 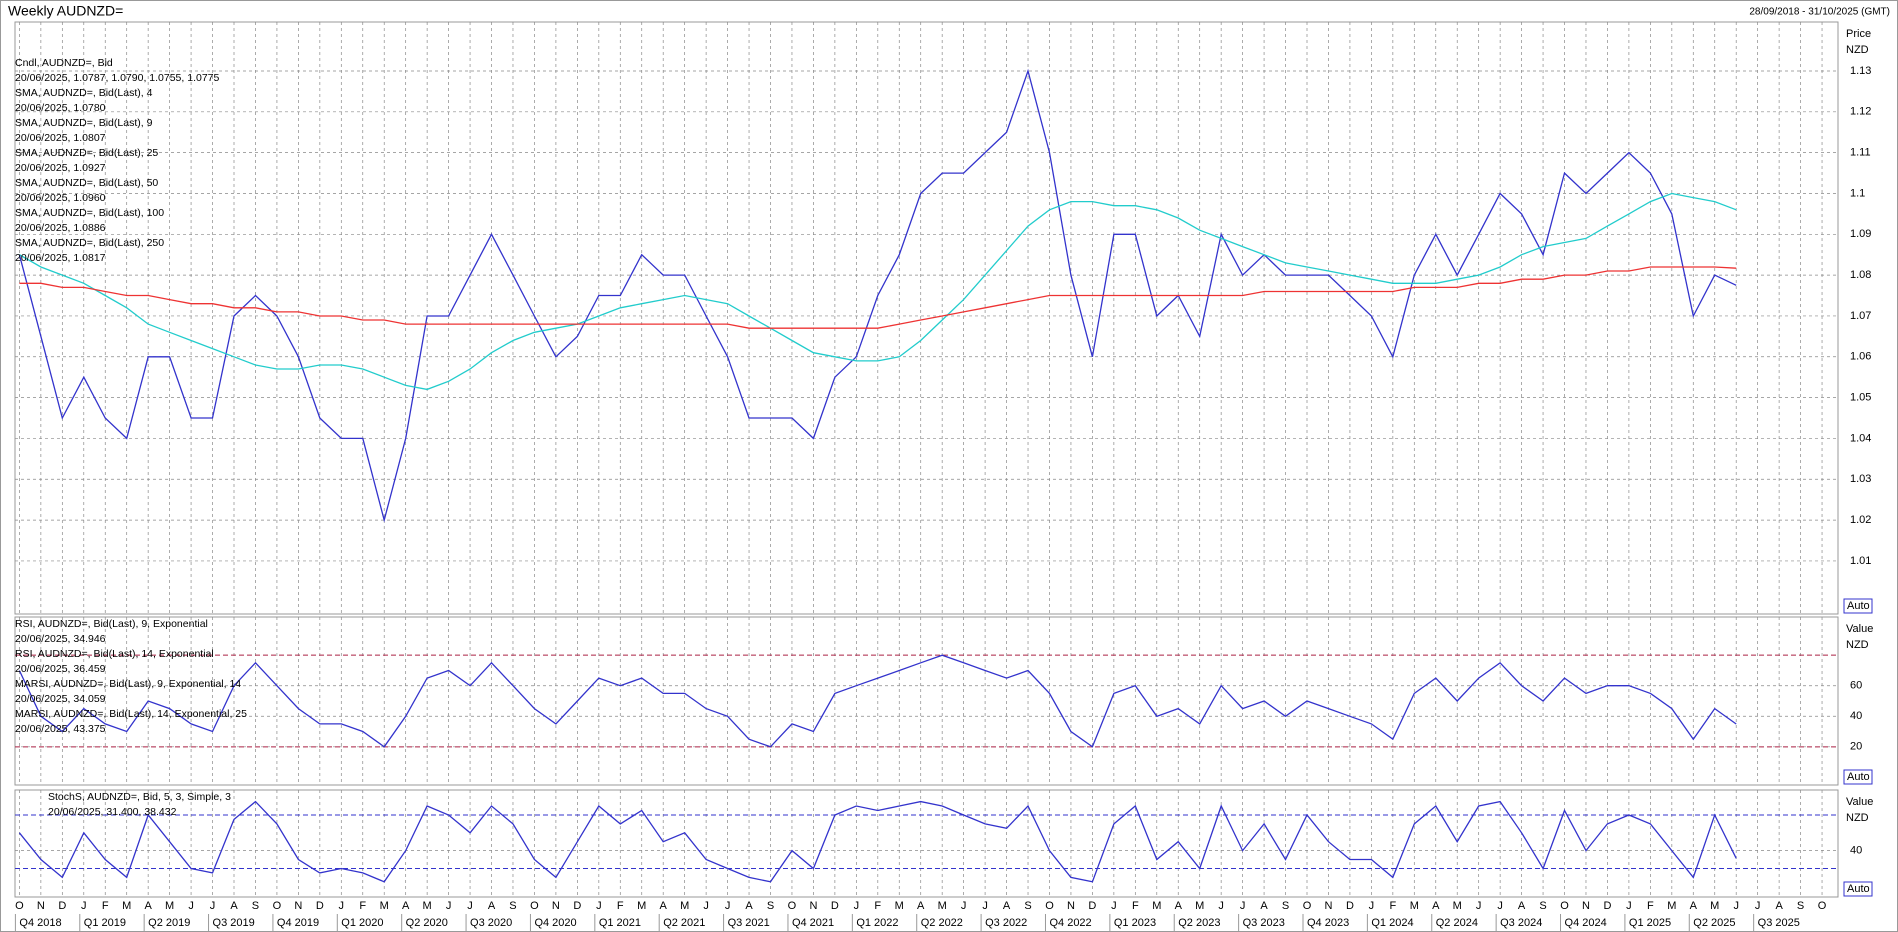 I want to click on legend-entry: SMA, AUDNZD=, Bid(Last), 100, so click(x=89, y=213).